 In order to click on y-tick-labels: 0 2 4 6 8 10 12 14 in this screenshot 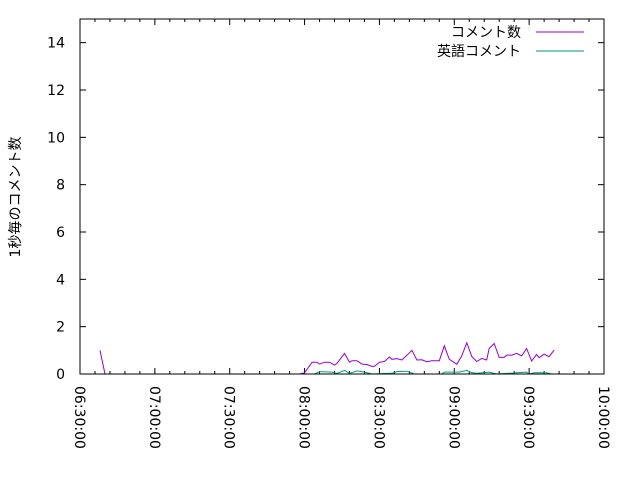, I will do `click(56, 209)`.